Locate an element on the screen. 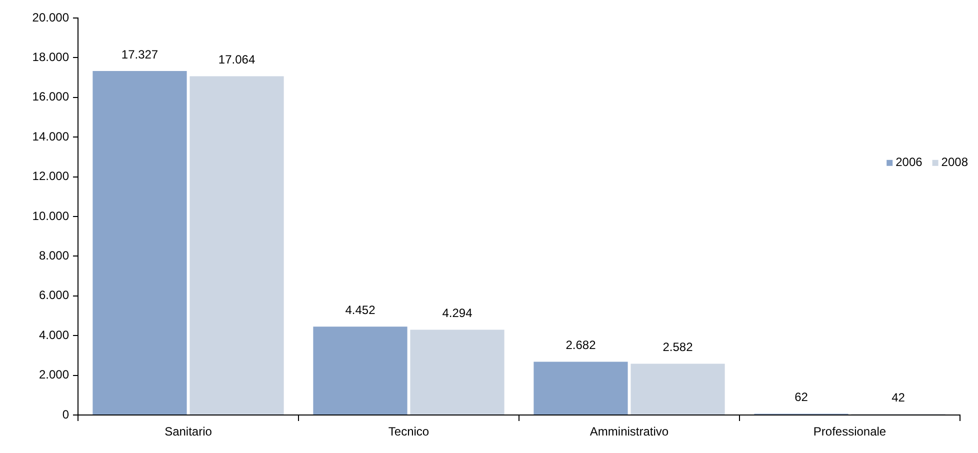 Image resolution: width=978 pixels, height=453 pixels. data-label: 62 is located at coordinates (801, 397).